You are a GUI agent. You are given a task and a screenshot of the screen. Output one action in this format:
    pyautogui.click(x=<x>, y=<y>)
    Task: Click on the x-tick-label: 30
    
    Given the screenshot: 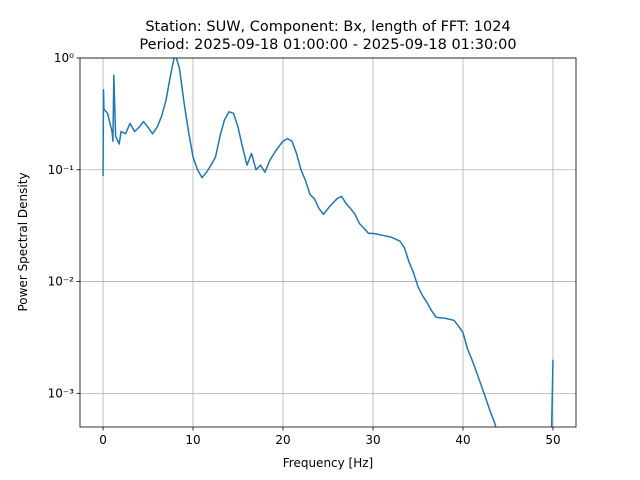 What is the action you would take?
    pyautogui.click(x=372, y=440)
    